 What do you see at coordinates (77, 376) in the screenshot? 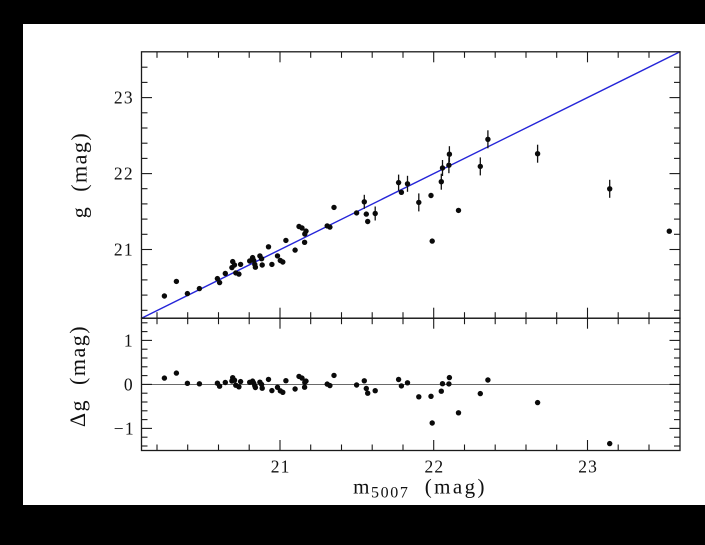
I see `svg-text: Δg (mag)` at bounding box center [77, 376].